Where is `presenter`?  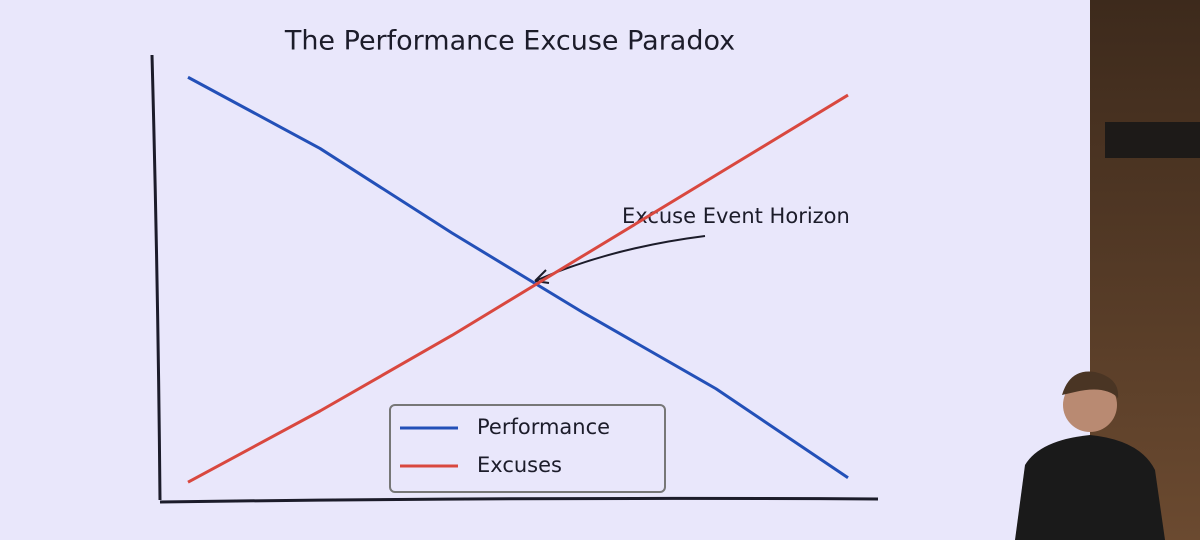 presenter is located at coordinates (1090, 455).